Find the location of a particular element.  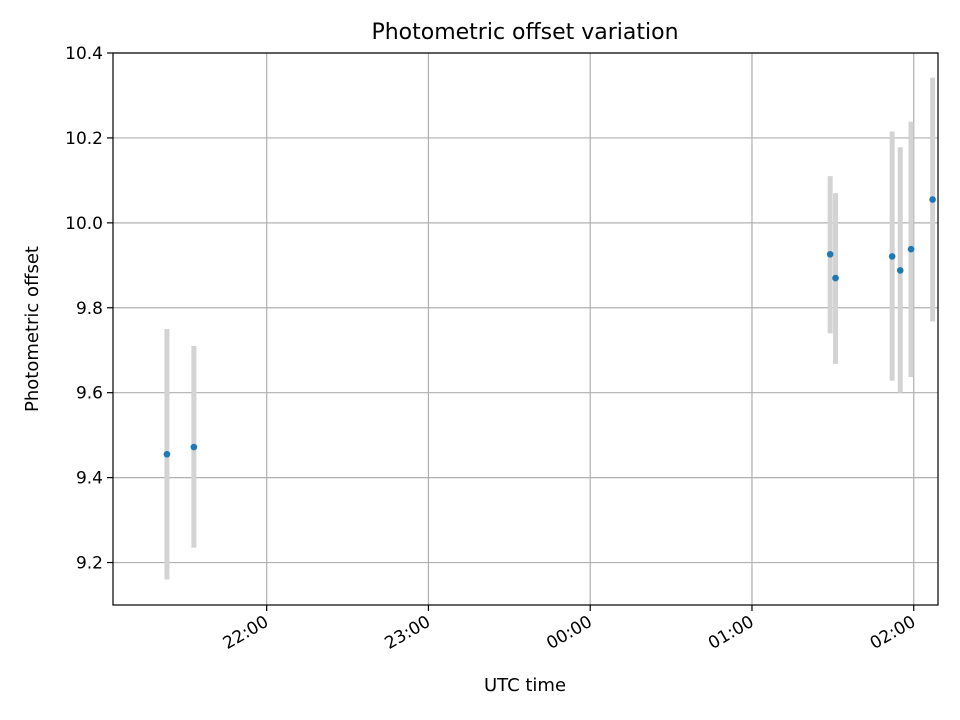

y-tick-label-0: 9.2 is located at coordinates (89, 564).